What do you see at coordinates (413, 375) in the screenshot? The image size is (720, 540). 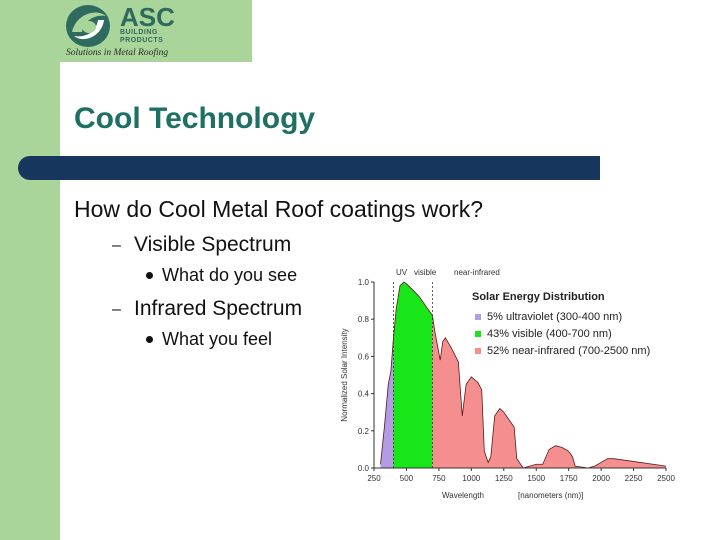 I see `spectrum-area-visible` at bounding box center [413, 375].